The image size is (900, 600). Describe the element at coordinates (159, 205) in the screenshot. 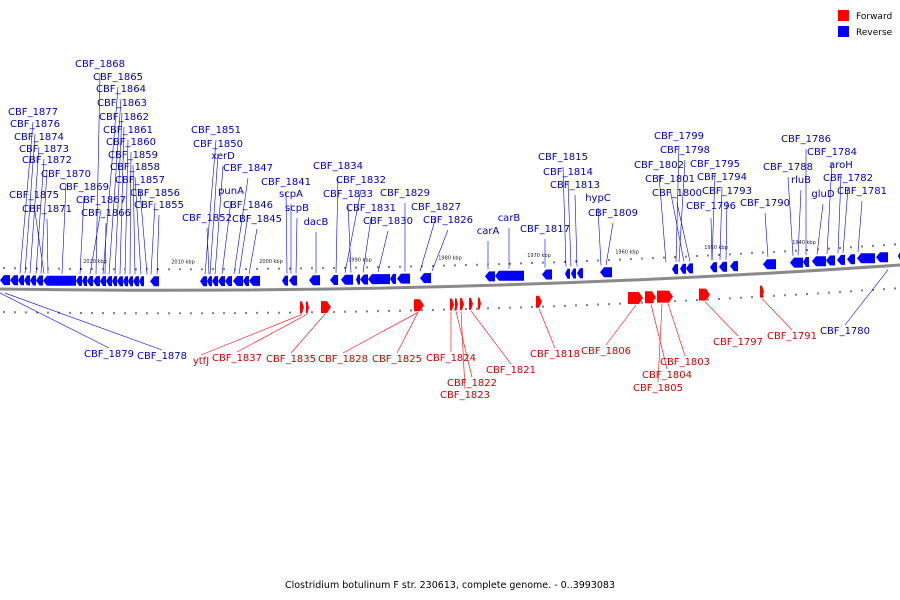

I see `reverse-gene-label: CBF_1855` at that location.